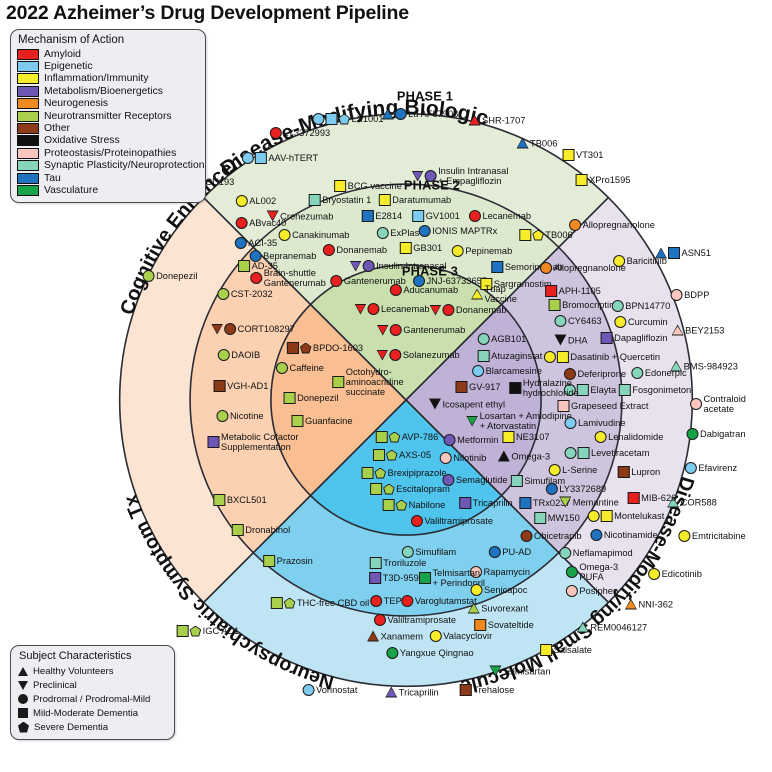  I want to click on drug-entry: Trehalose, so click(486, 690).